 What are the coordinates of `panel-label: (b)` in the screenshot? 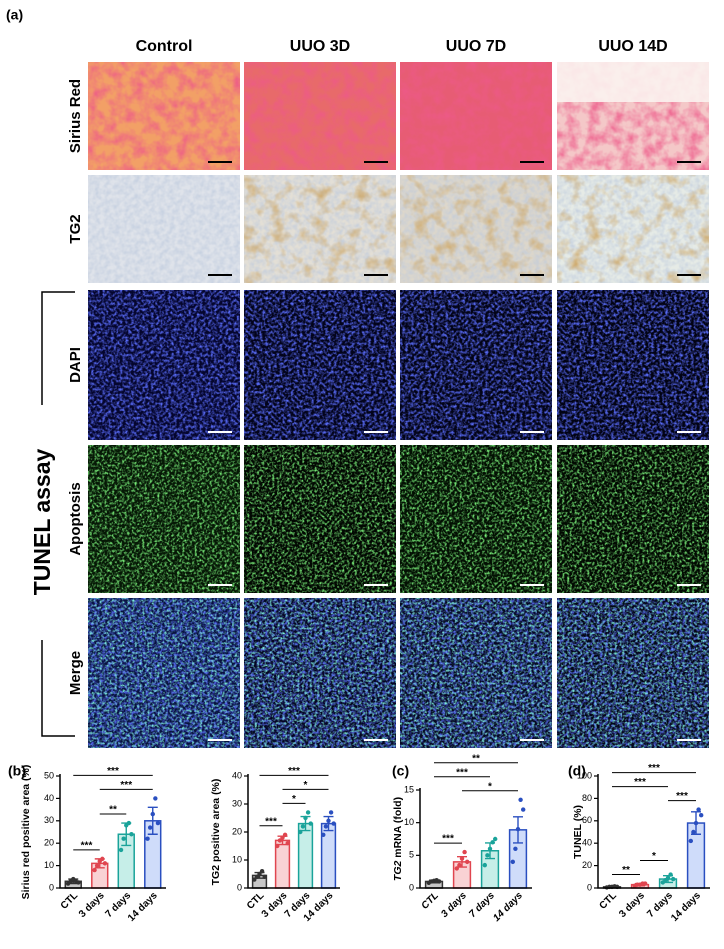 It's located at (17, 771).